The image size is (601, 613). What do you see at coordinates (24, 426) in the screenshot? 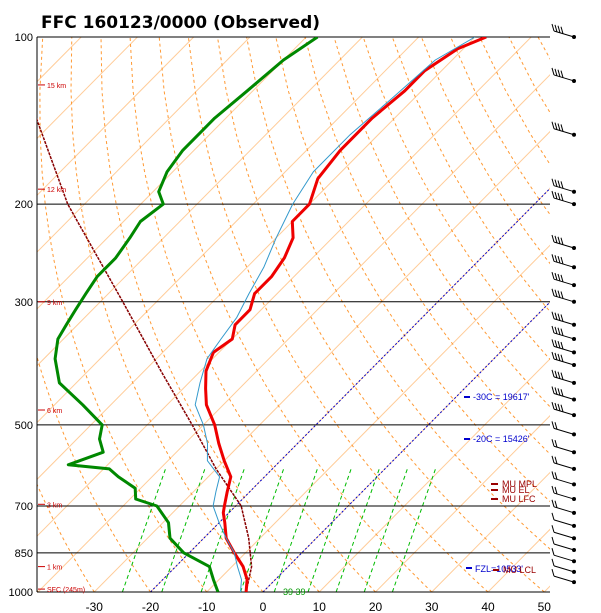
I see `pressure-tick-label: 500` at bounding box center [24, 426].